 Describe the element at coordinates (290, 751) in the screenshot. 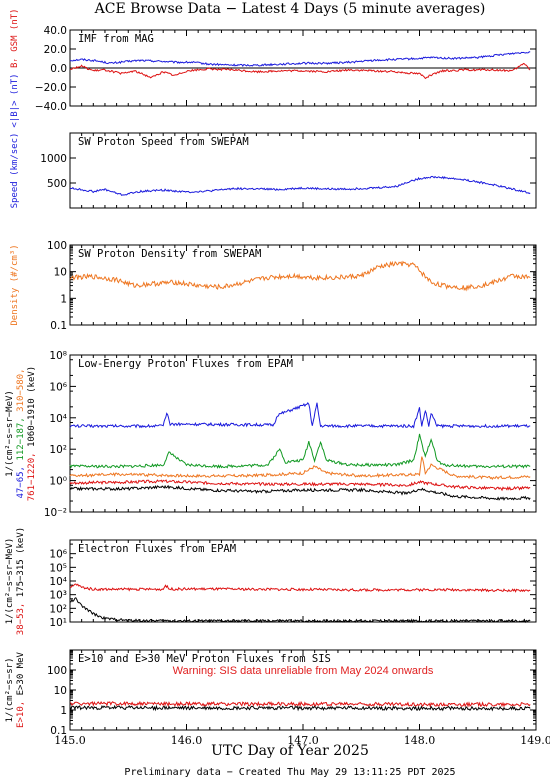

I see `x-axis-label: UTC Day of Year 2025` at that location.